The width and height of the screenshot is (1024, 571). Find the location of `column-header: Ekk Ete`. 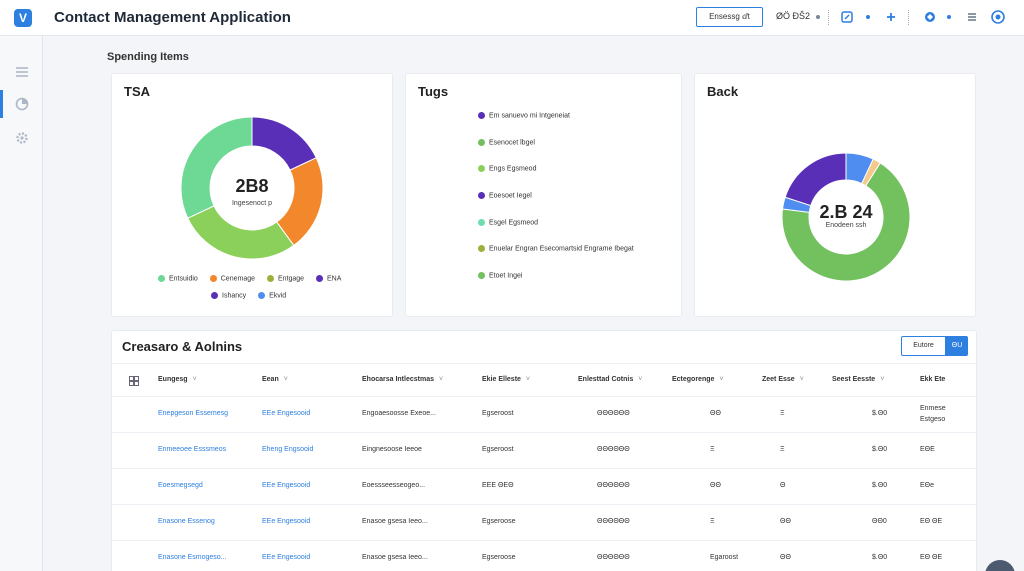

column-header: Ekk Ete is located at coordinates (932, 379).